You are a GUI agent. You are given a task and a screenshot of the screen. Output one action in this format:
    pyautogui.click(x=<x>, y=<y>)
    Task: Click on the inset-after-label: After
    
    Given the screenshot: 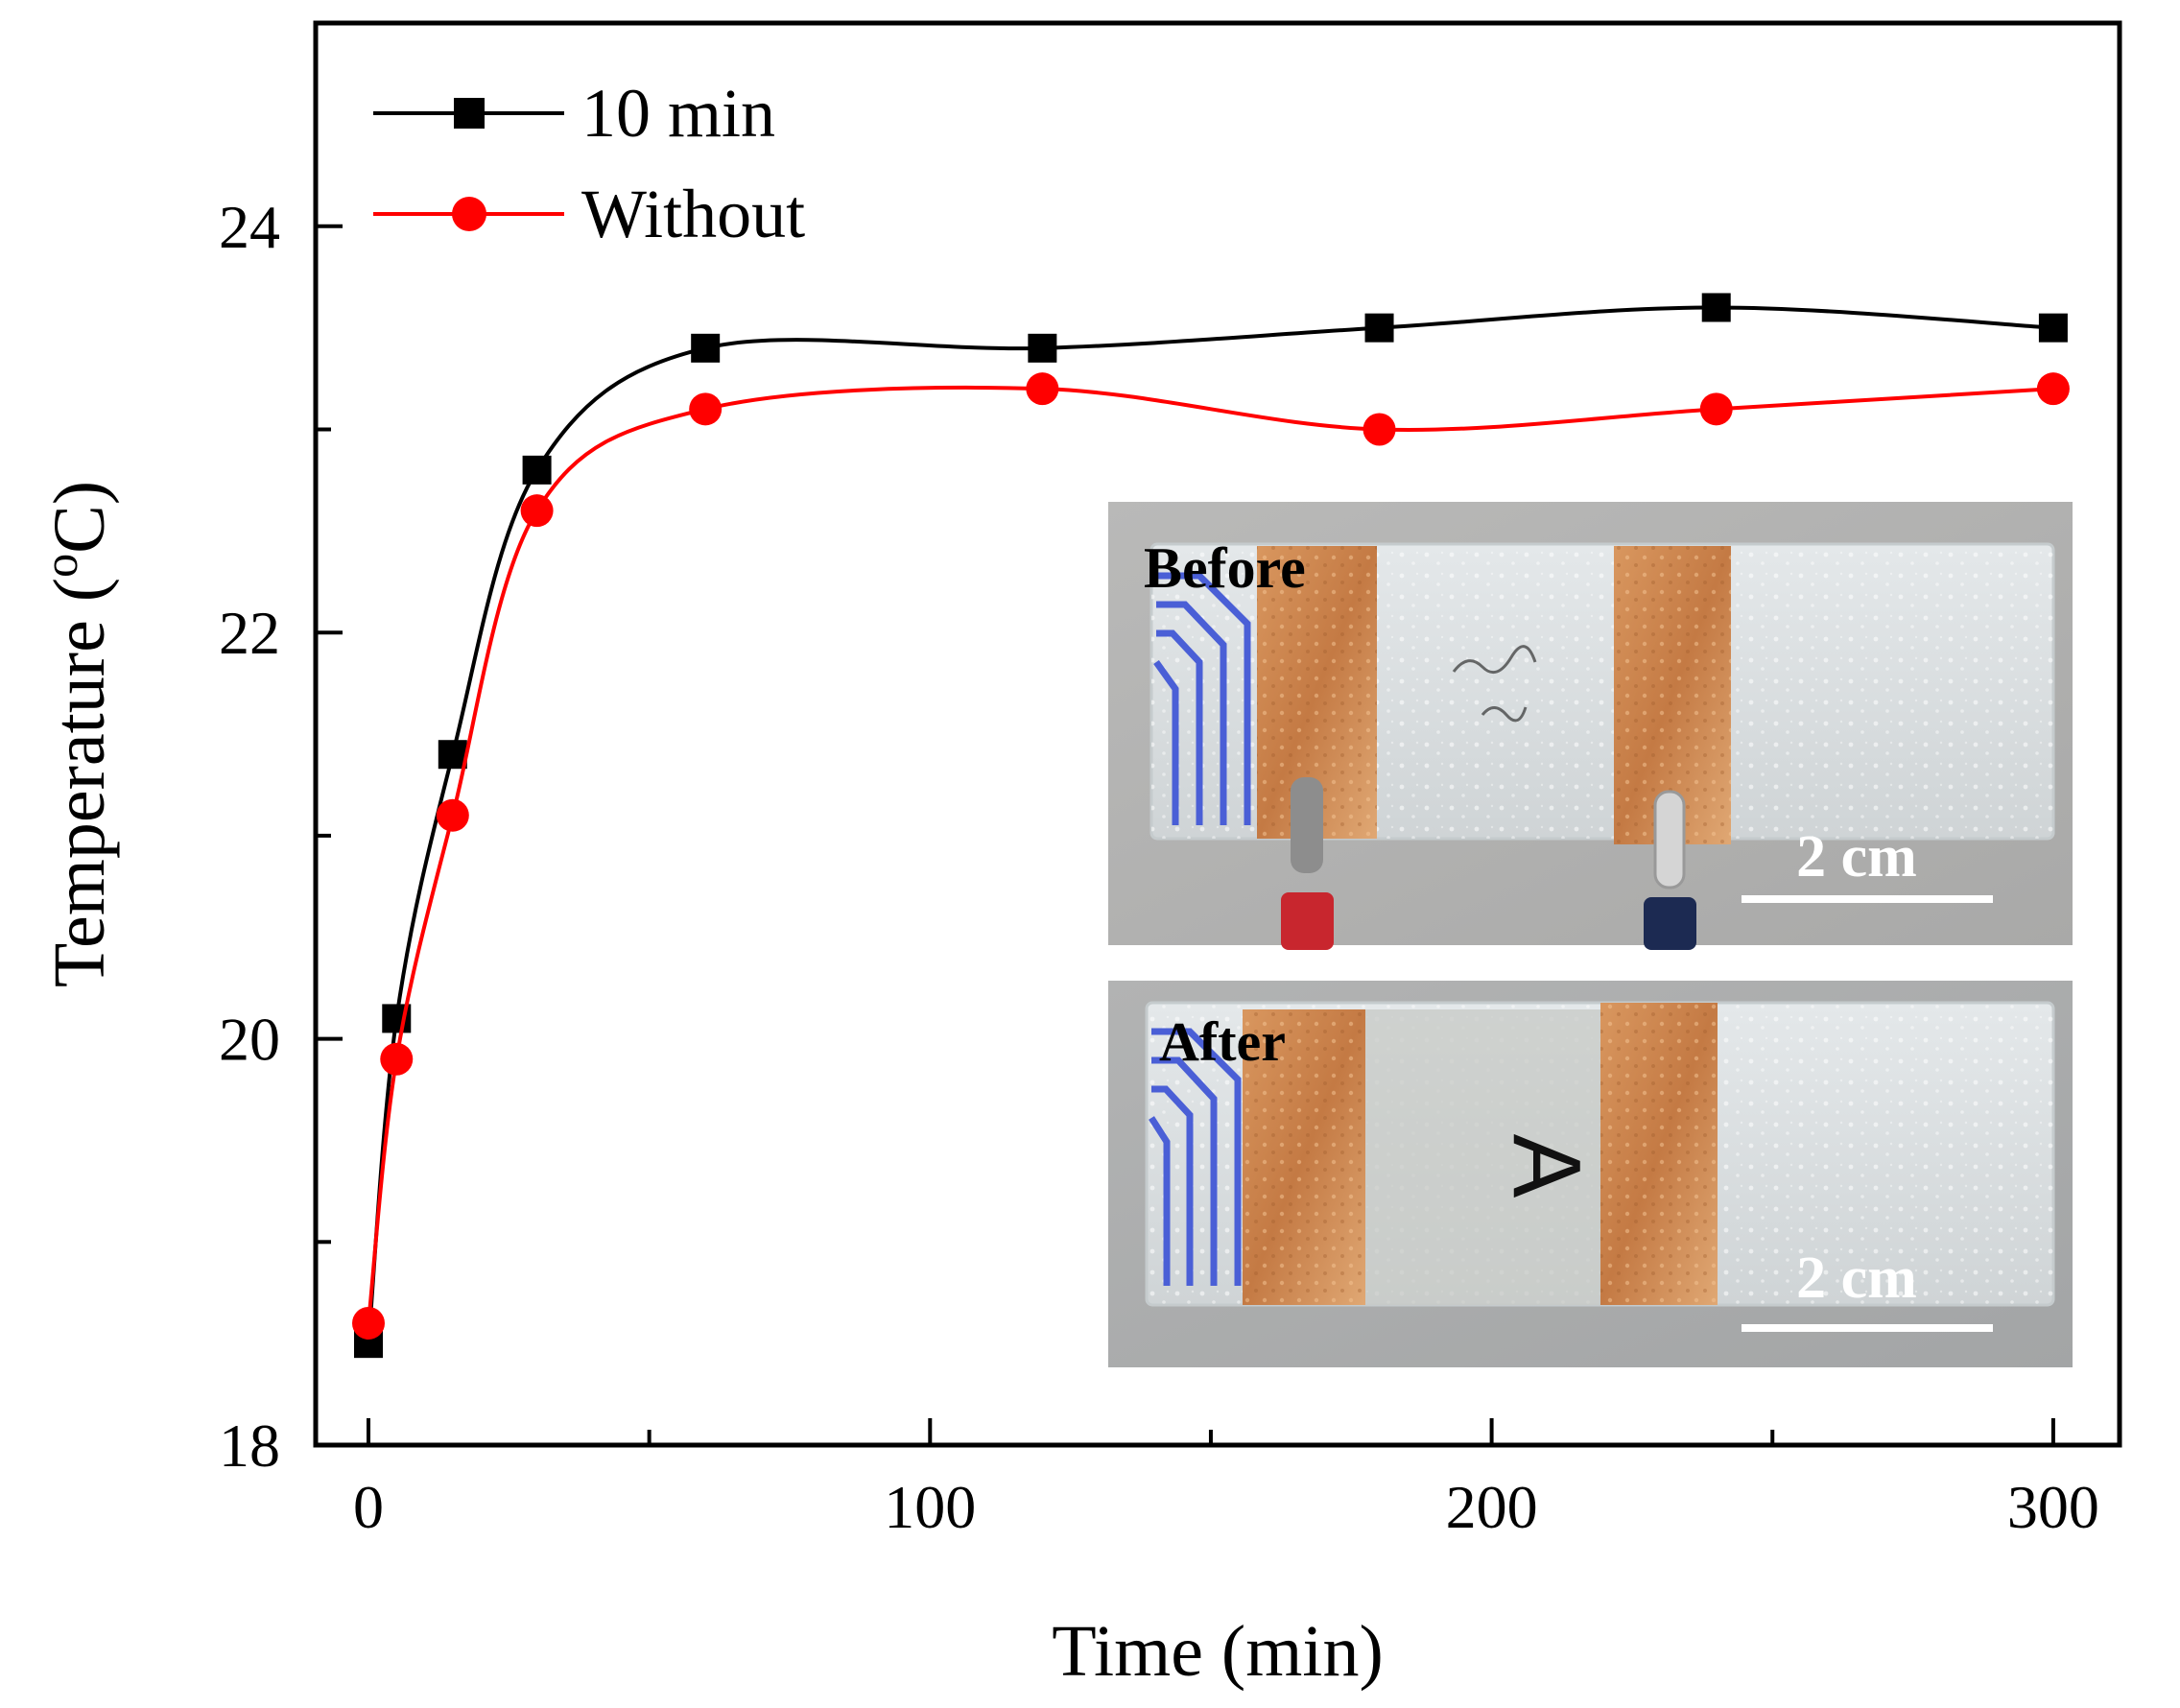 What is the action you would take?
    pyautogui.click(x=1222, y=1041)
    